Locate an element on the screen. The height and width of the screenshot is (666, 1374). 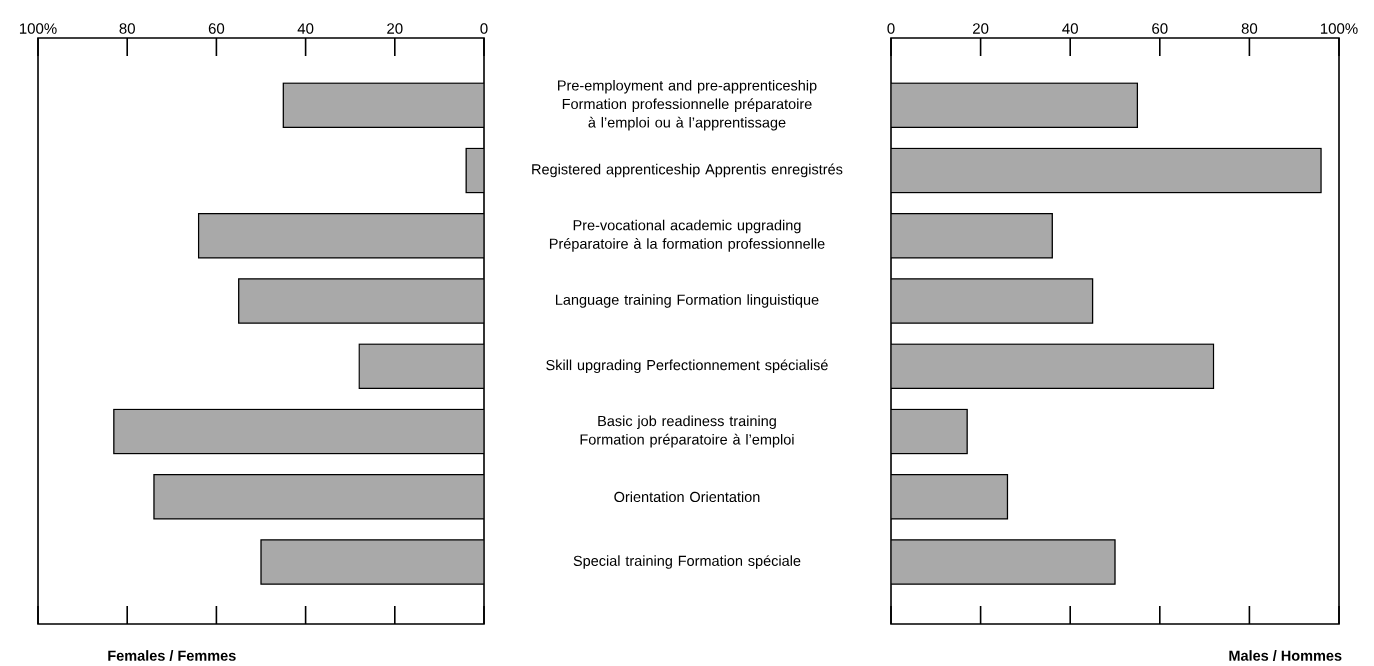
y-tick-label: Pre-employment and pre-apprenticeship Formation professionnelle préparatoire à l’emploi ou à l’apprentissage is located at coordinates (687, 105).